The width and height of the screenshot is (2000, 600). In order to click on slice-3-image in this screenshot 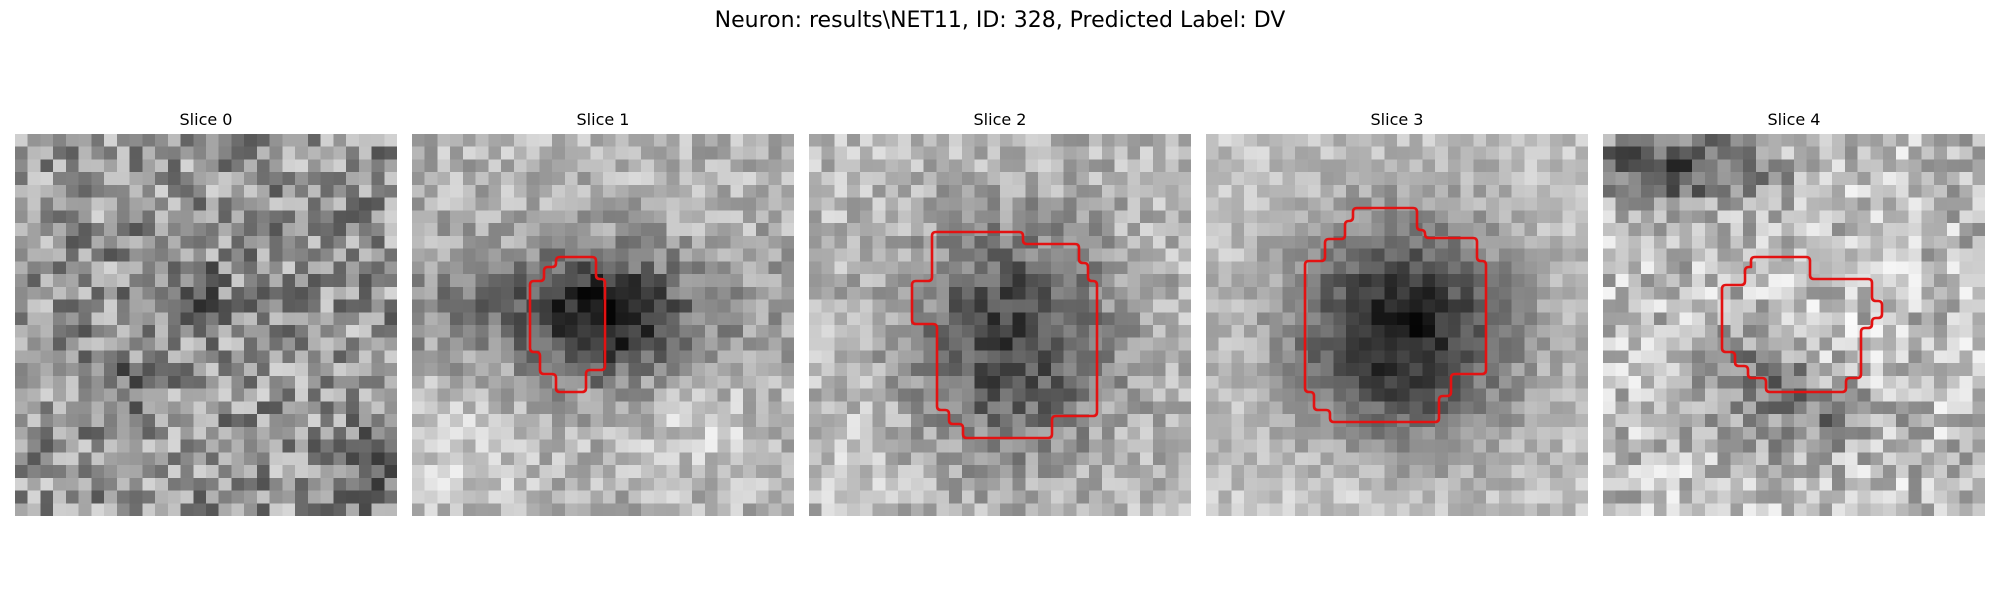, I will do `click(1397, 325)`.